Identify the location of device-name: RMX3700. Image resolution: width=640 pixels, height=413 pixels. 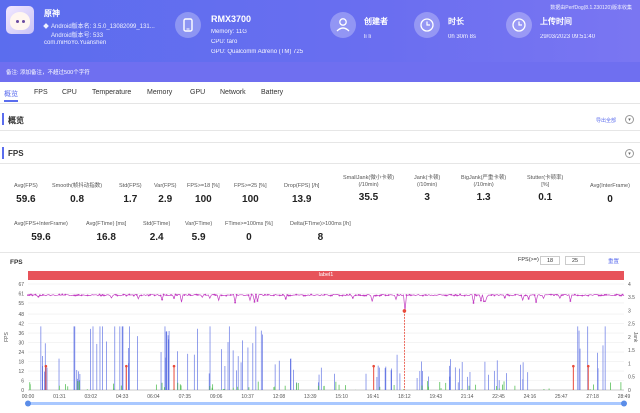
(231, 19).